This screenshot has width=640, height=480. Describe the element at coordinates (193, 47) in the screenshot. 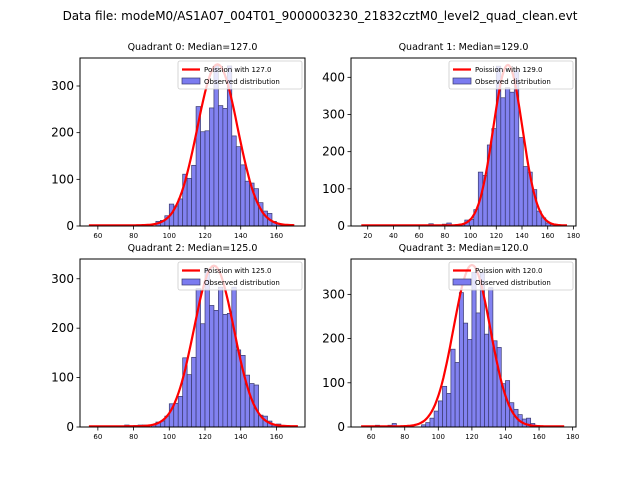

I see `subplot-title: Quadrant 0: Median=127.0` at that location.